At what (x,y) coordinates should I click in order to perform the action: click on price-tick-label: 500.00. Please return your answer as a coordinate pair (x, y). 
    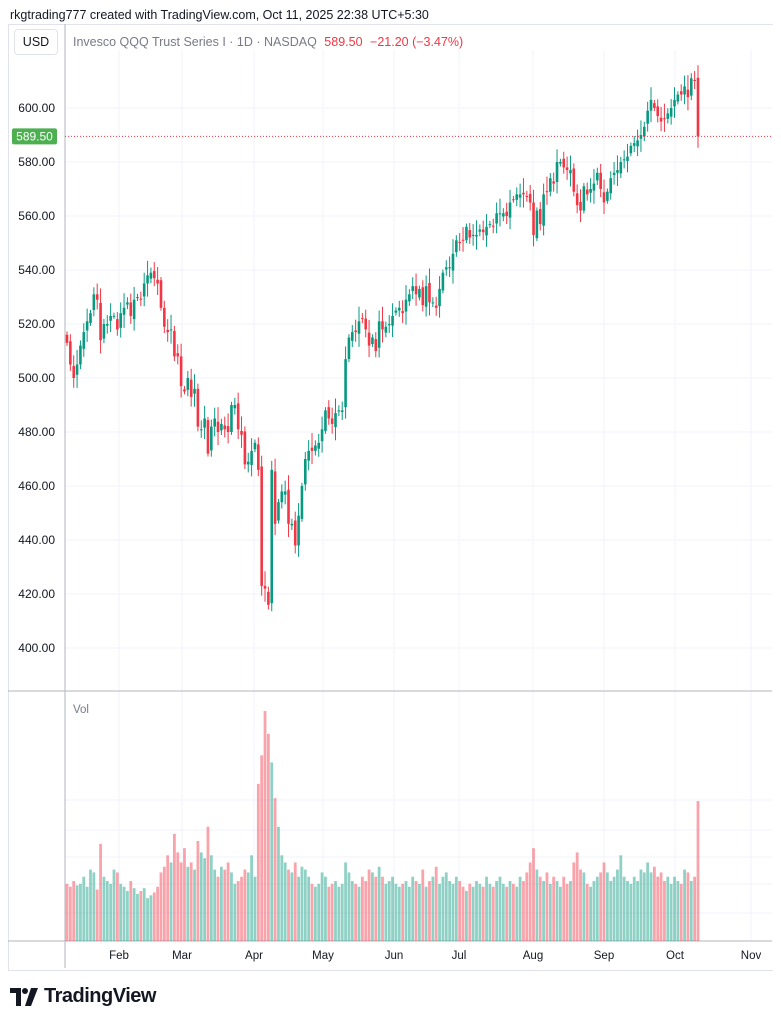
    Looking at the image, I should click on (36, 378).